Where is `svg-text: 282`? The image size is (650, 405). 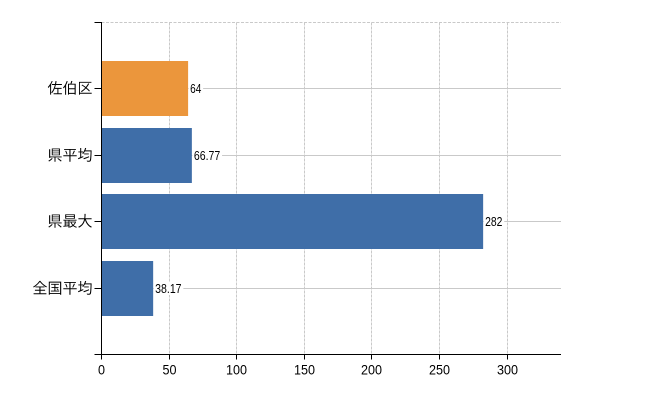
svg-text: 282 is located at coordinates (493, 221).